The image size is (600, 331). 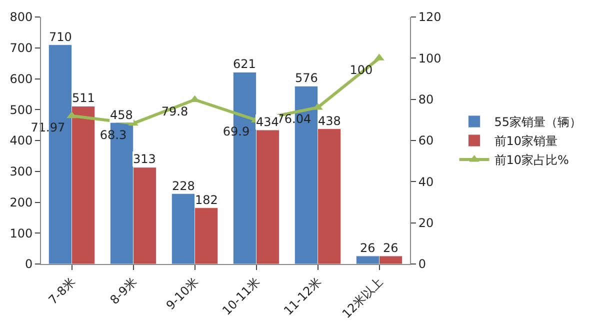 What do you see at coordinates (531, 160) in the screenshot?
I see `legend-label: 前10家占比%` at bounding box center [531, 160].